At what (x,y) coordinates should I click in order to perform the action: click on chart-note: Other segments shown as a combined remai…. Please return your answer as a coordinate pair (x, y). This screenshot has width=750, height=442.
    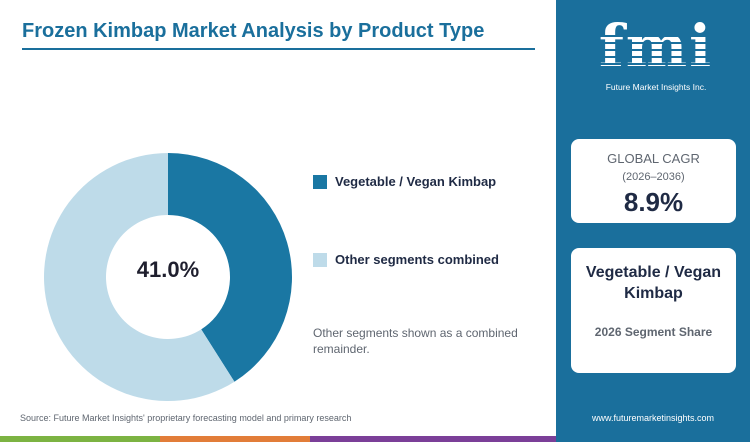
    Looking at the image, I should click on (415, 341).